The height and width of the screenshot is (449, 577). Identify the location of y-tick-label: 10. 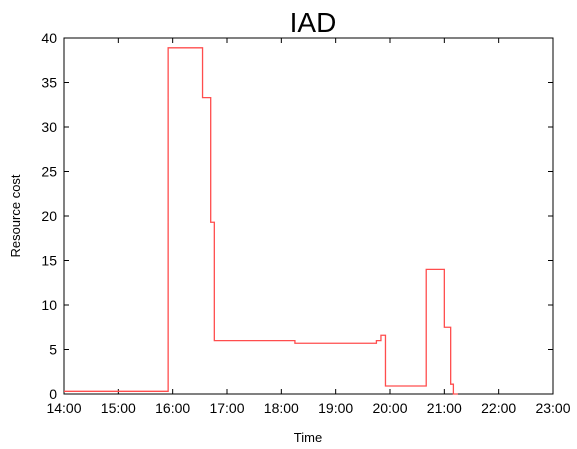
(49, 305).